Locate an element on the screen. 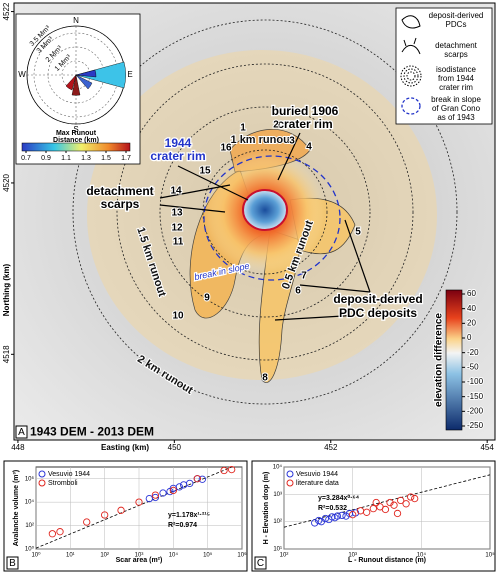 This screenshot has width=500, height=578. scarp-number: 7 is located at coordinates (304, 276).